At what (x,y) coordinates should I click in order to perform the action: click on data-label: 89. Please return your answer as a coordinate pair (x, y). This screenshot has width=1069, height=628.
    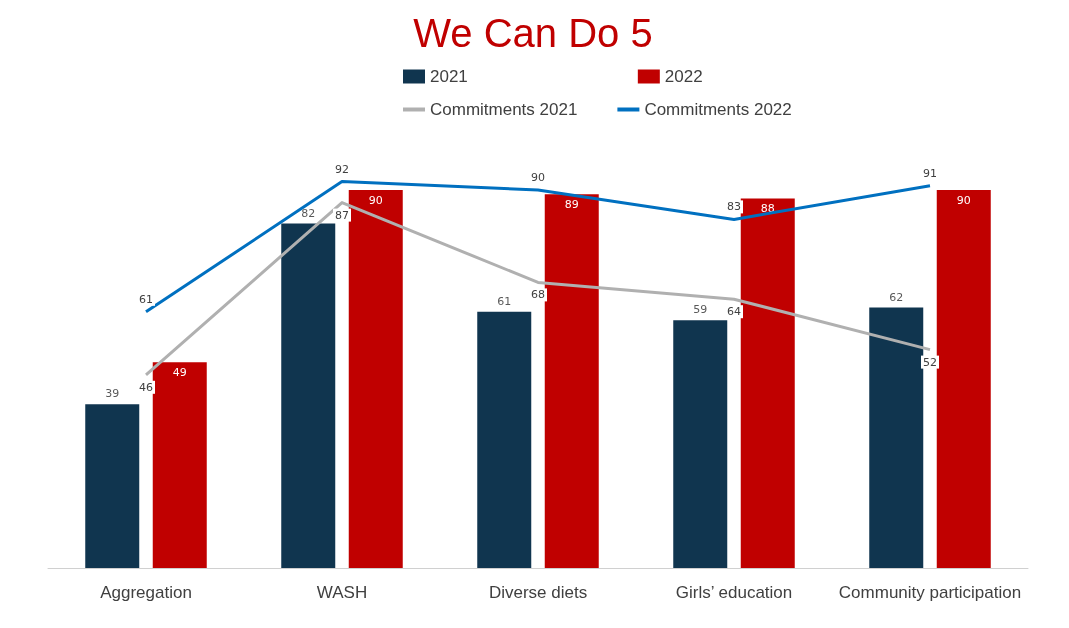
    Looking at the image, I should click on (571, 205).